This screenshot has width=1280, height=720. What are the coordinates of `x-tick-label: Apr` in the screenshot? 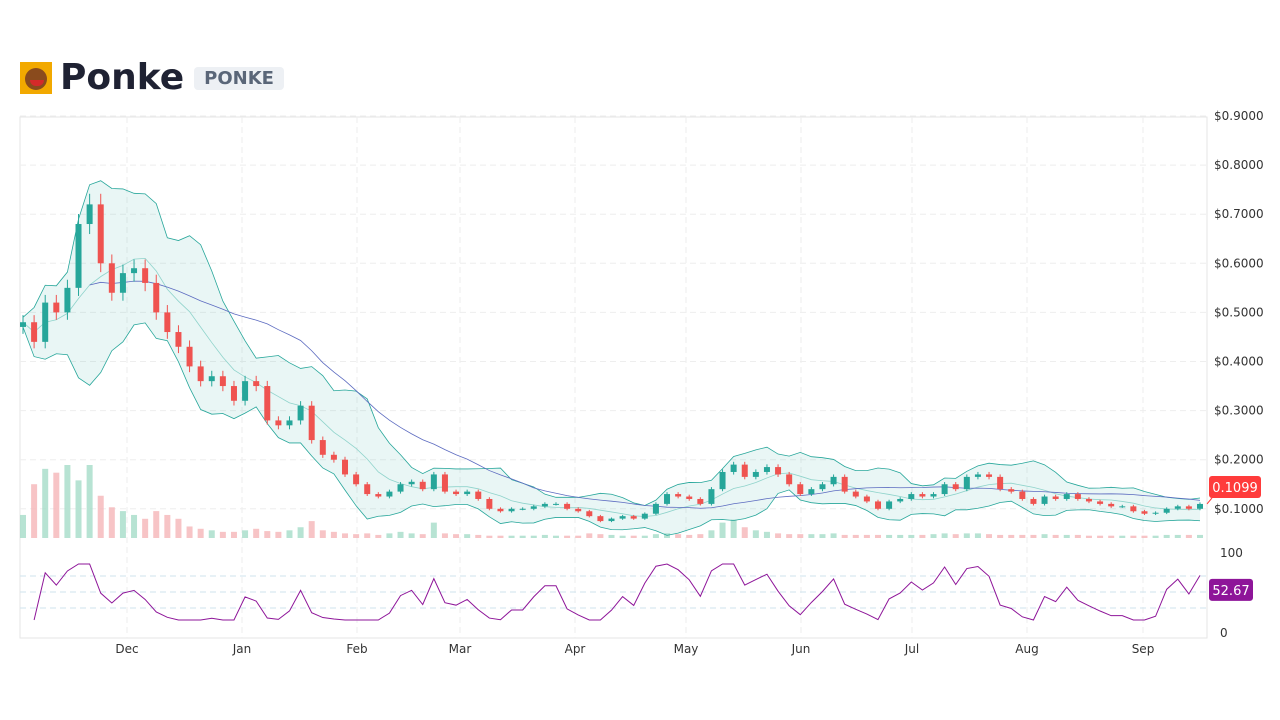 It's located at (575, 649).